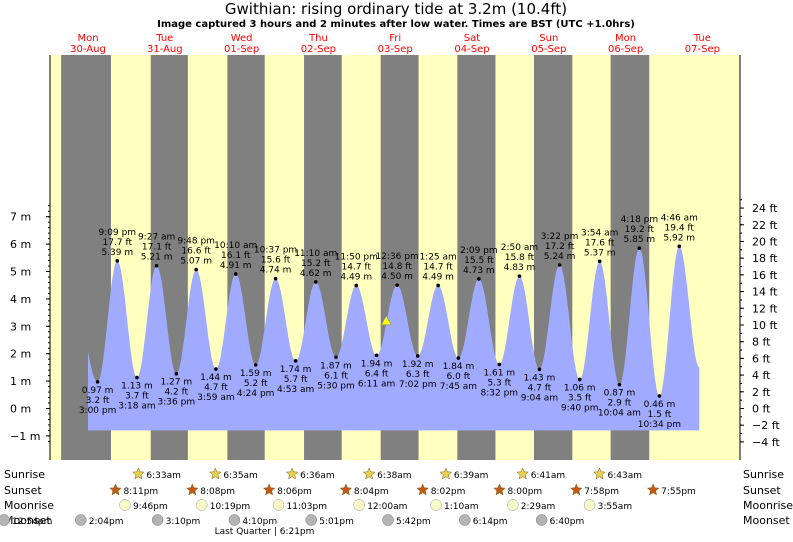 This screenshot has width=793, height=542. Describe the element at coordinates (560, 237) in the screenshot. I see `tide-label: 3:22 pm` at that location.